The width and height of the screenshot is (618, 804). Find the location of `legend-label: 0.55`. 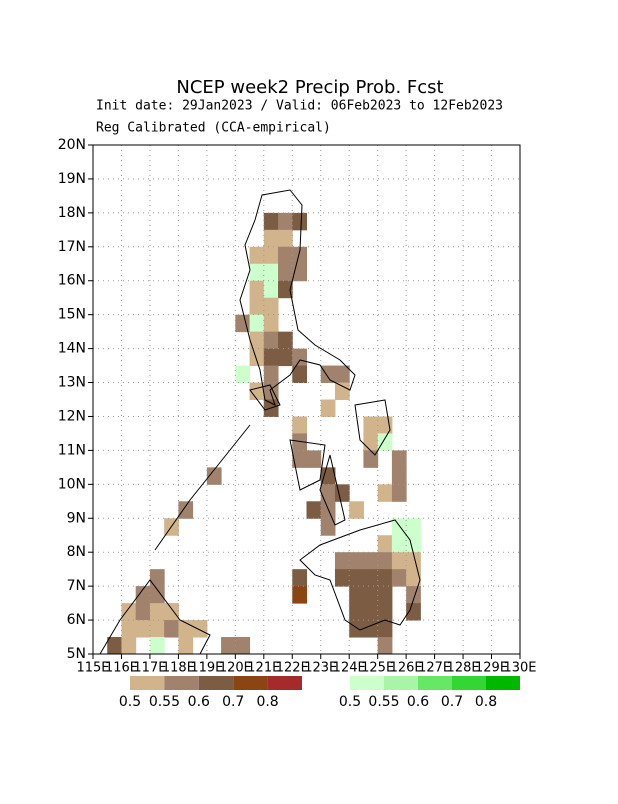

legend-label: 0.55 is located at coordinates (164, 702).